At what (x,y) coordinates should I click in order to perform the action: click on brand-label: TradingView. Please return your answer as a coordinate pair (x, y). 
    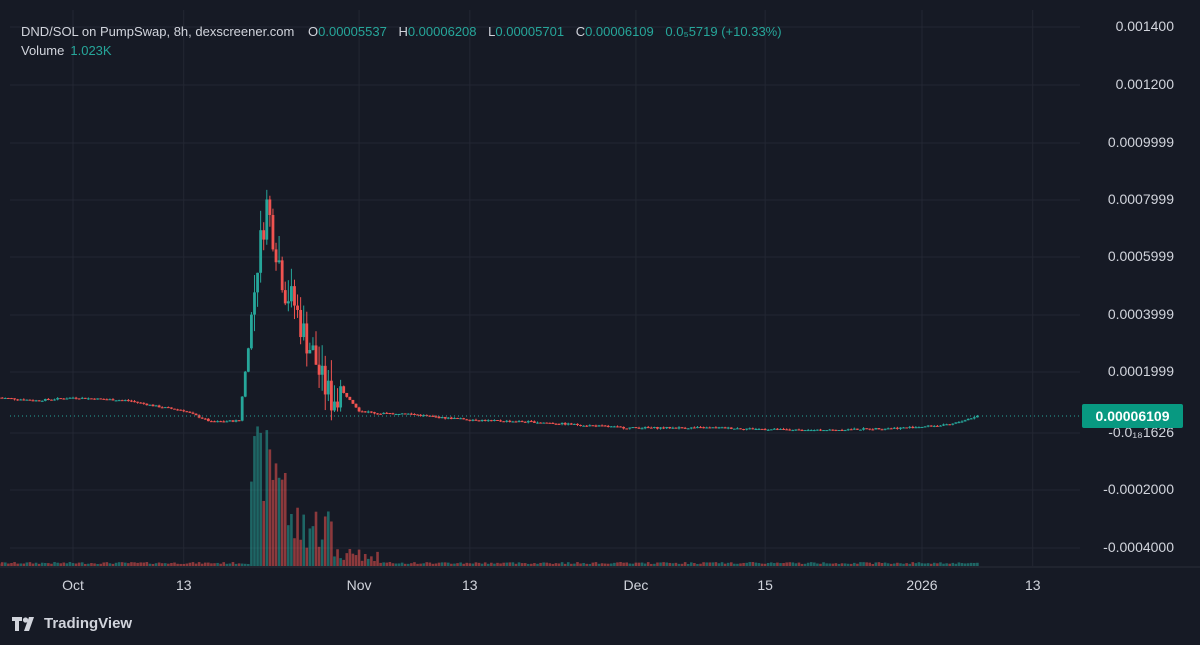
    Looking at the image, I should click on (88, 623).